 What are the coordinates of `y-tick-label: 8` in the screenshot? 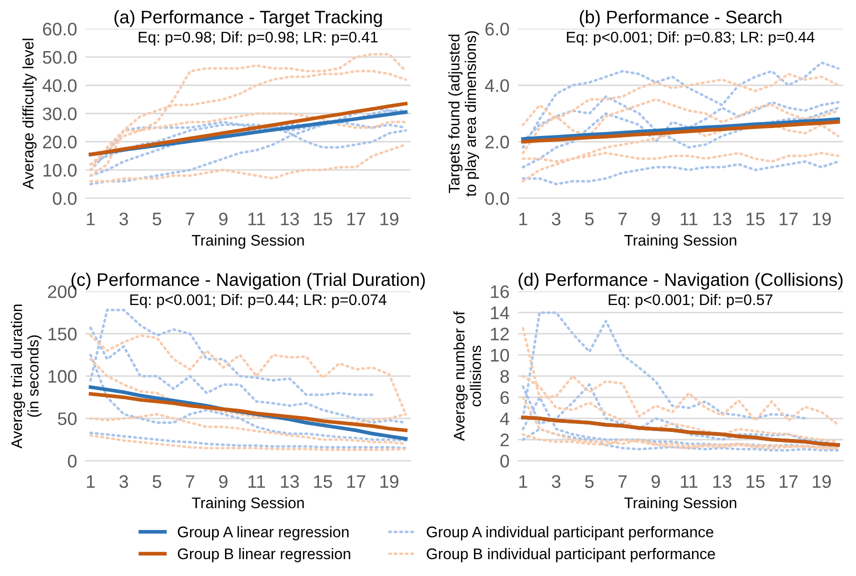 It's located at (504, 376).